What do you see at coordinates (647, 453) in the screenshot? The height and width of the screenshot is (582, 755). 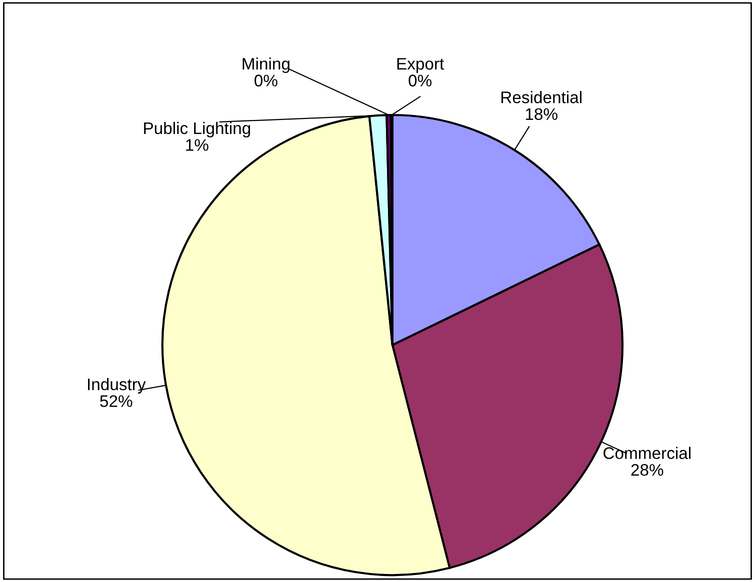 I see `slice-label: Commercial` at bounding box center [647, 453].